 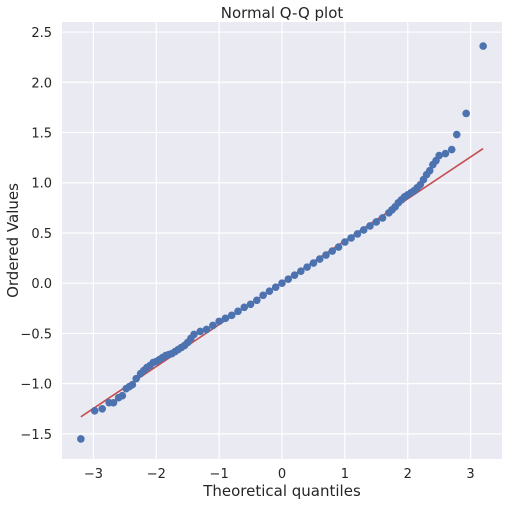 I want to click on chart-title: Normal Q-Q plot, so click(x=282, y=13).